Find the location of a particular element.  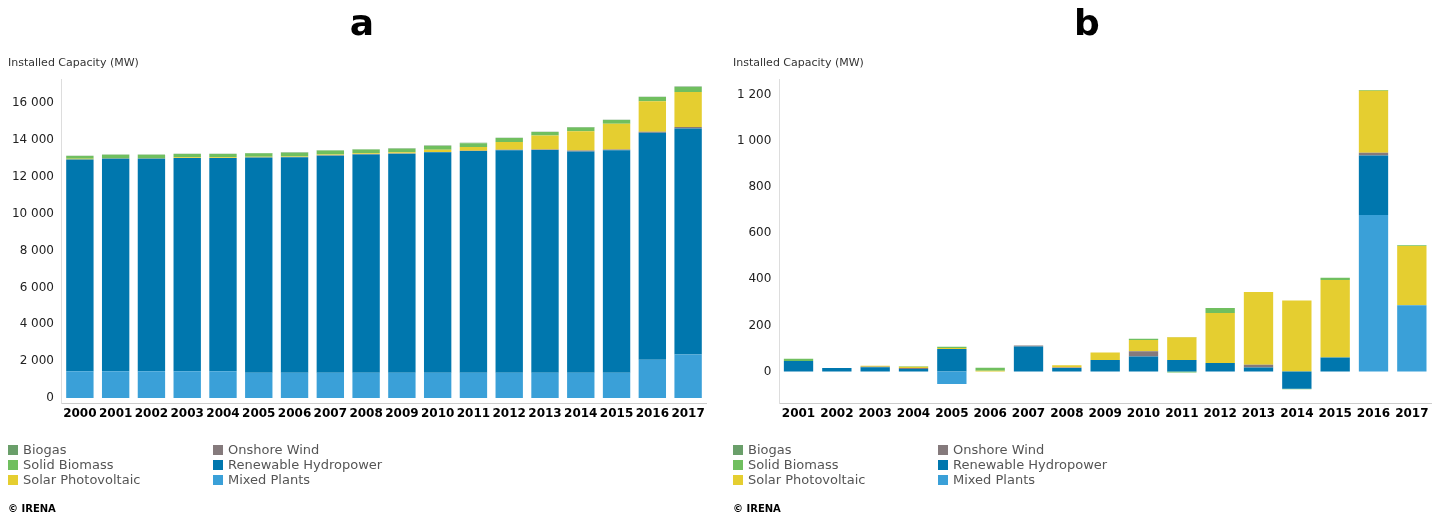

y-tick-label: 10 000 is located at coordinates (32, 212).